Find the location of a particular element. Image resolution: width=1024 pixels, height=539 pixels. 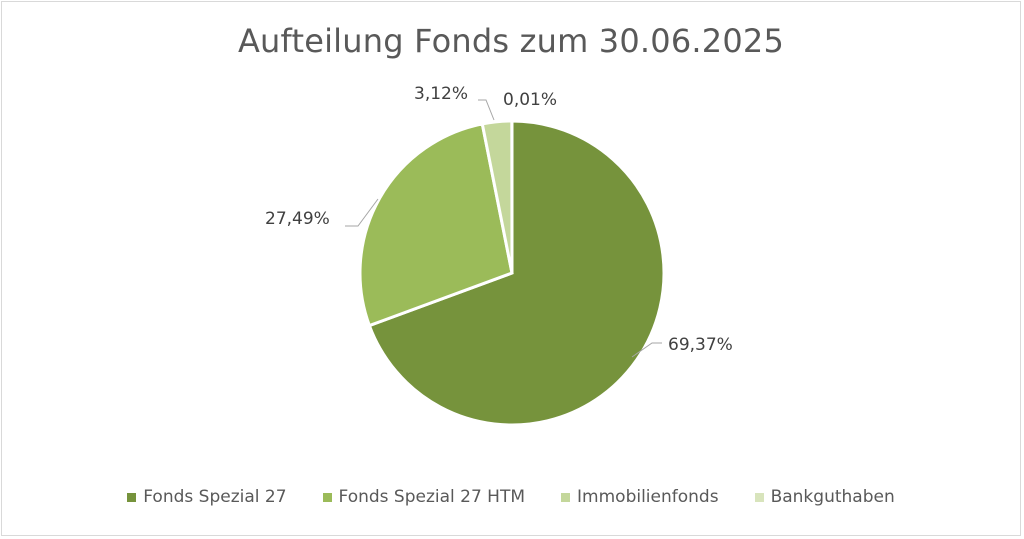

legend-item: Fonds Spezial 27 is located at coordinates (207, 497).